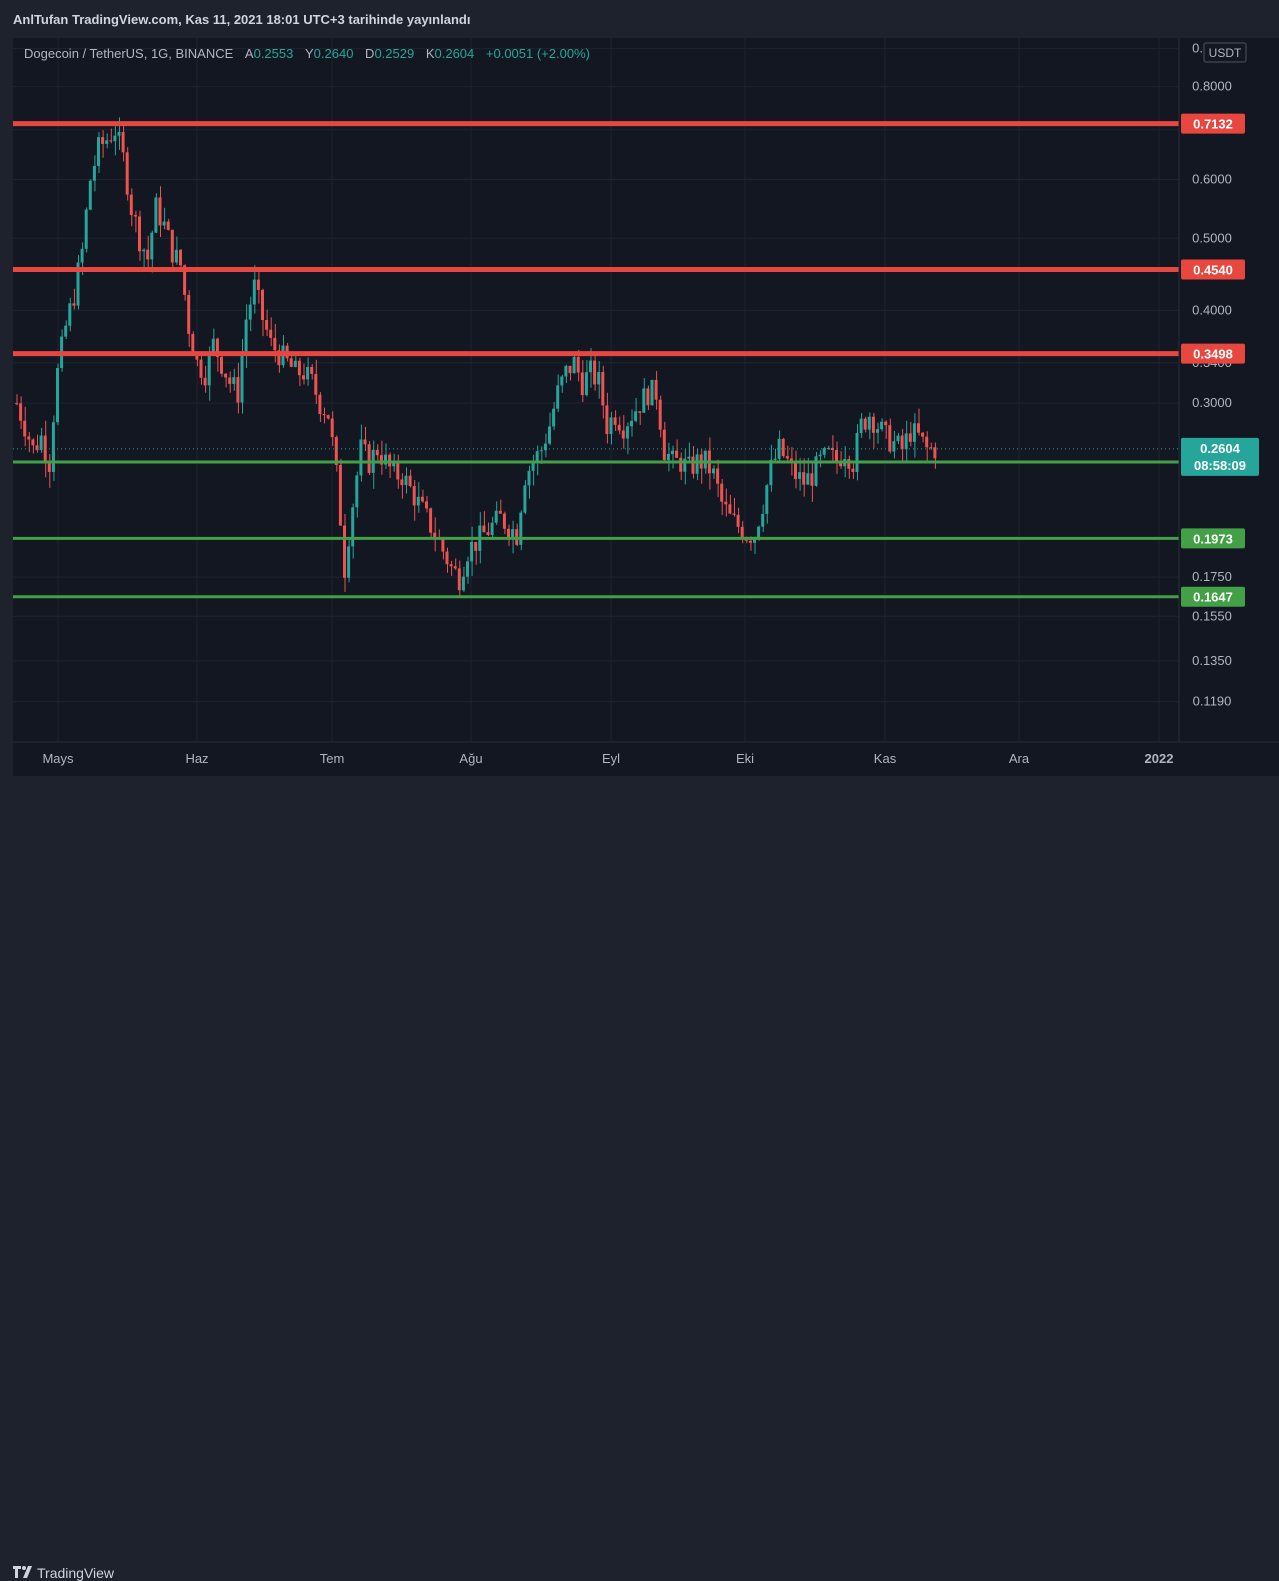  What do you see at coordinates (1212, 86) in the screenshot?
I see `y-tick-label: 0.8000` at bounding box center [1212, 86].